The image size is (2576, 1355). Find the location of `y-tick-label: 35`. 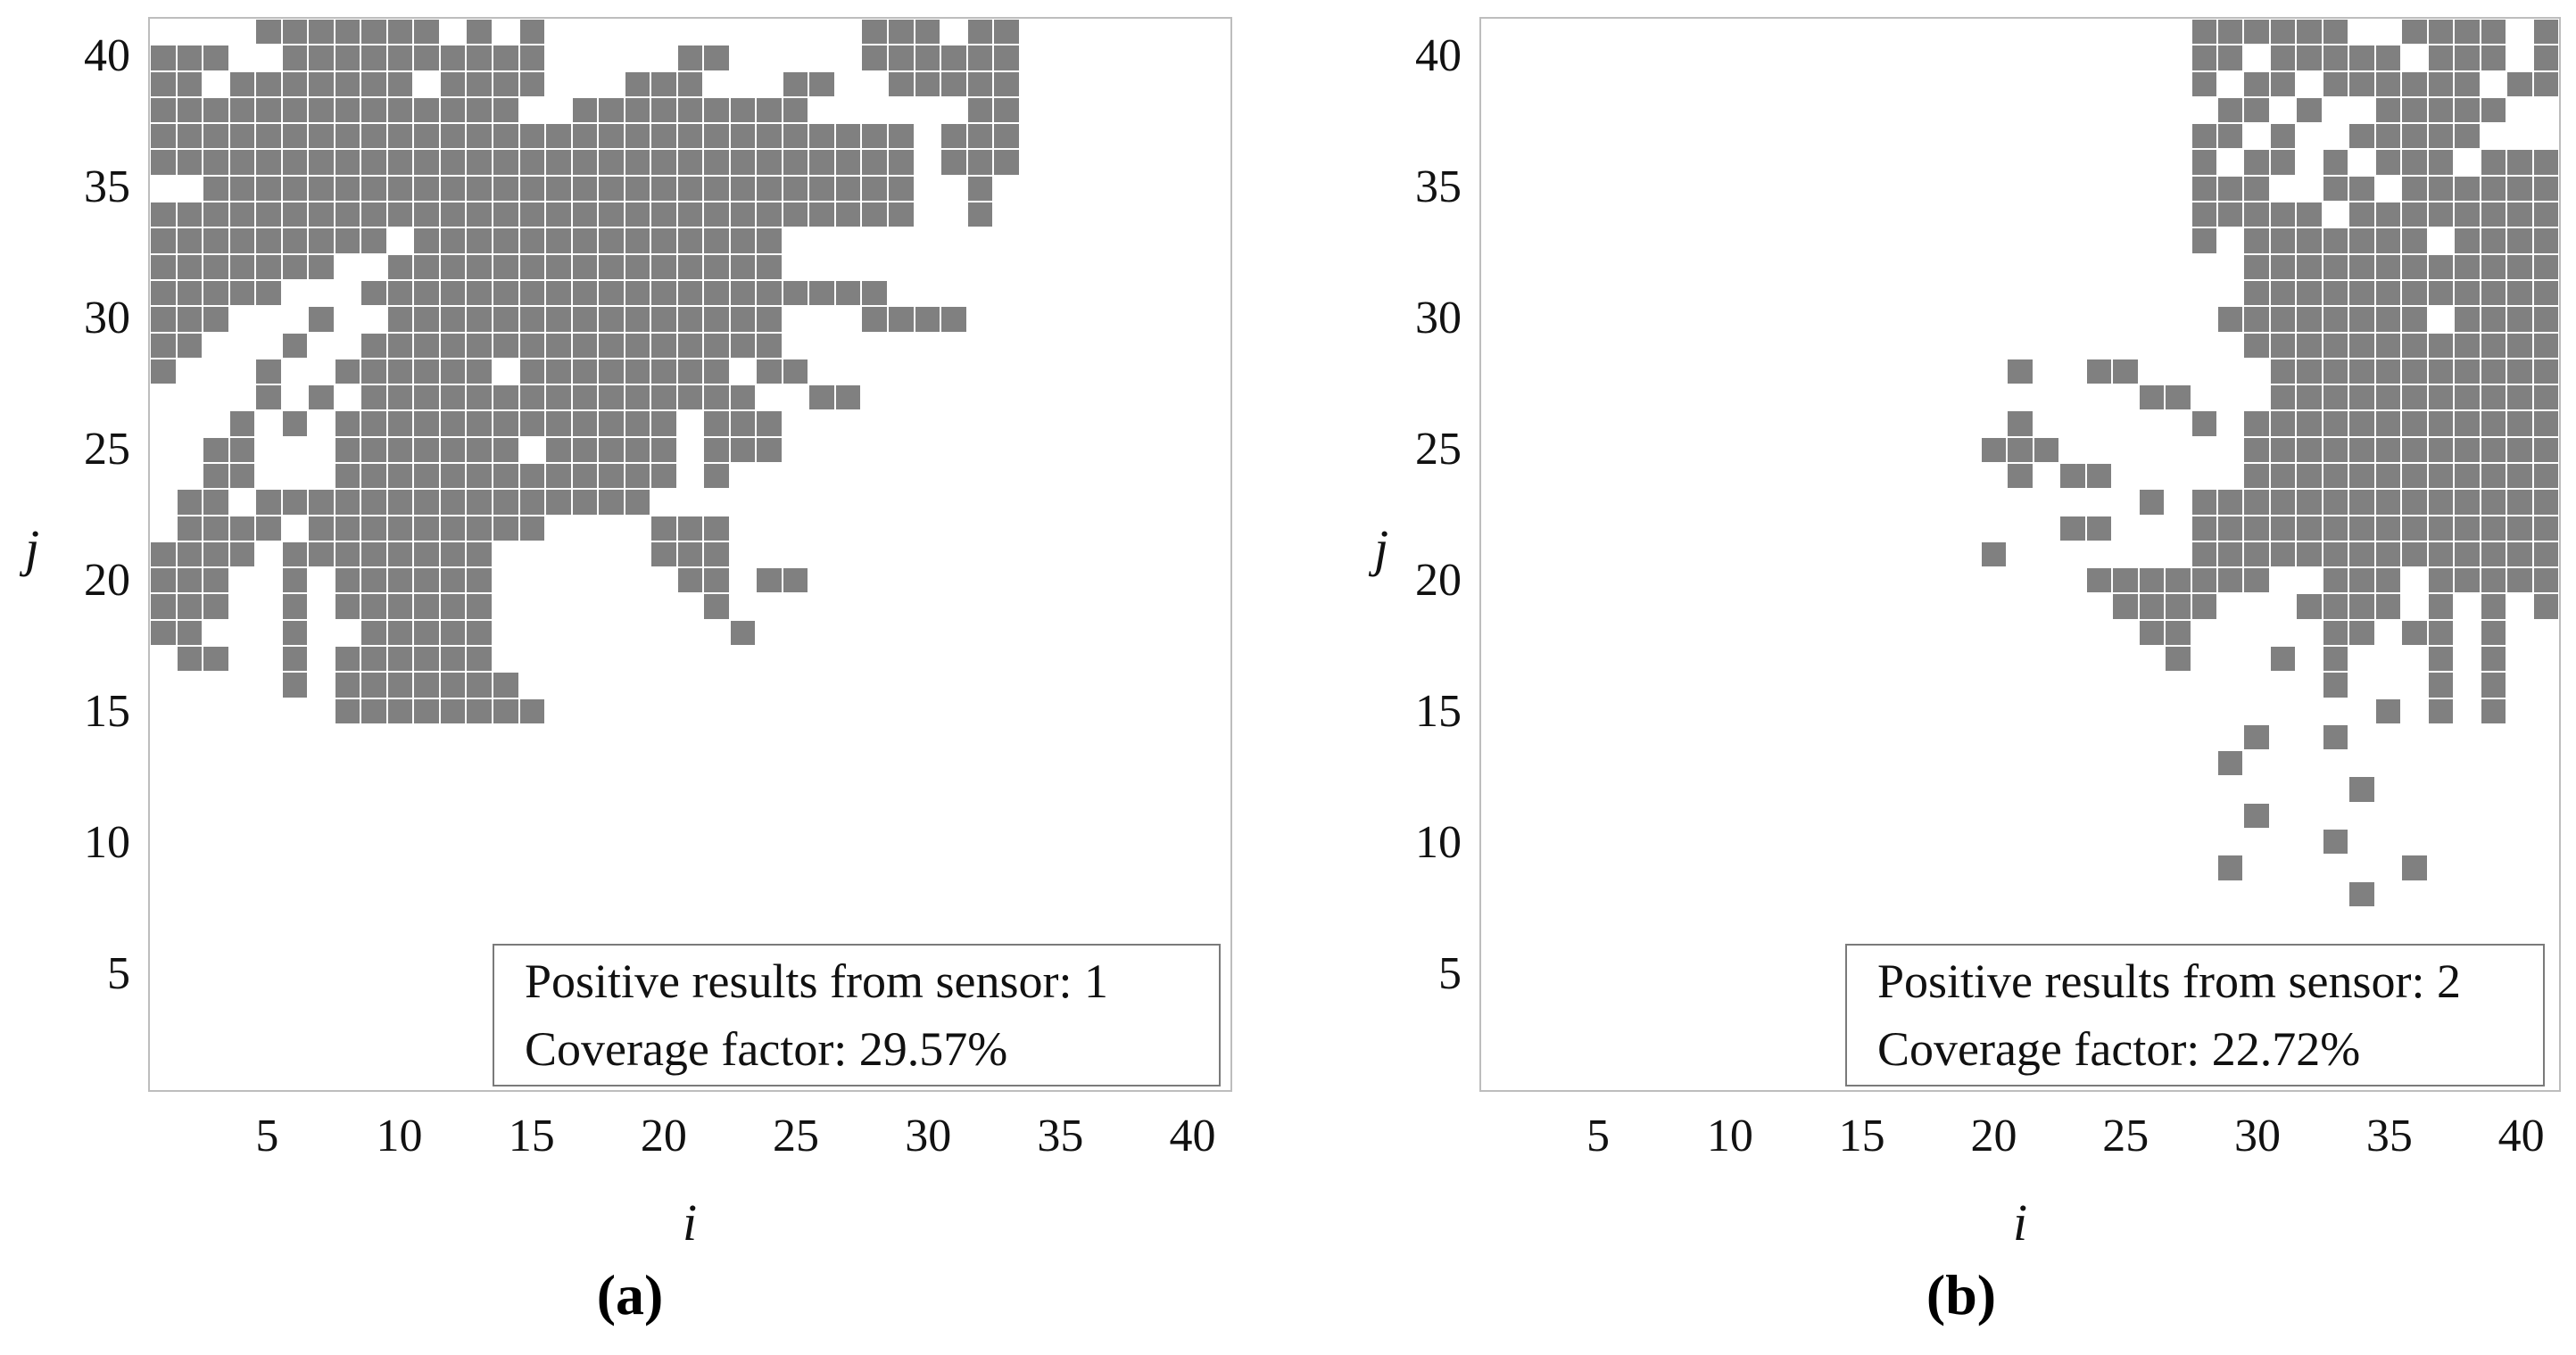

y-tick-label: 35 is located at coordinates (1438, 187).